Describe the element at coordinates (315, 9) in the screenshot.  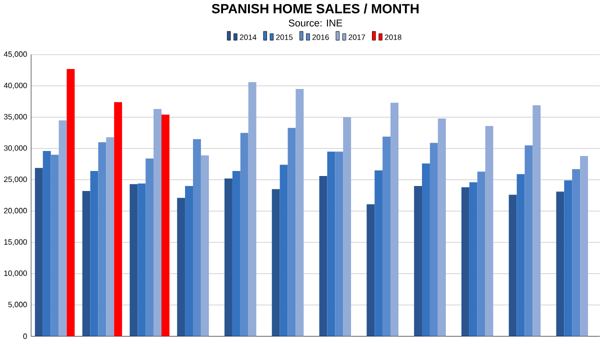
I see `chart-title: SPANISH HOME SALES / MONTH` at that location.